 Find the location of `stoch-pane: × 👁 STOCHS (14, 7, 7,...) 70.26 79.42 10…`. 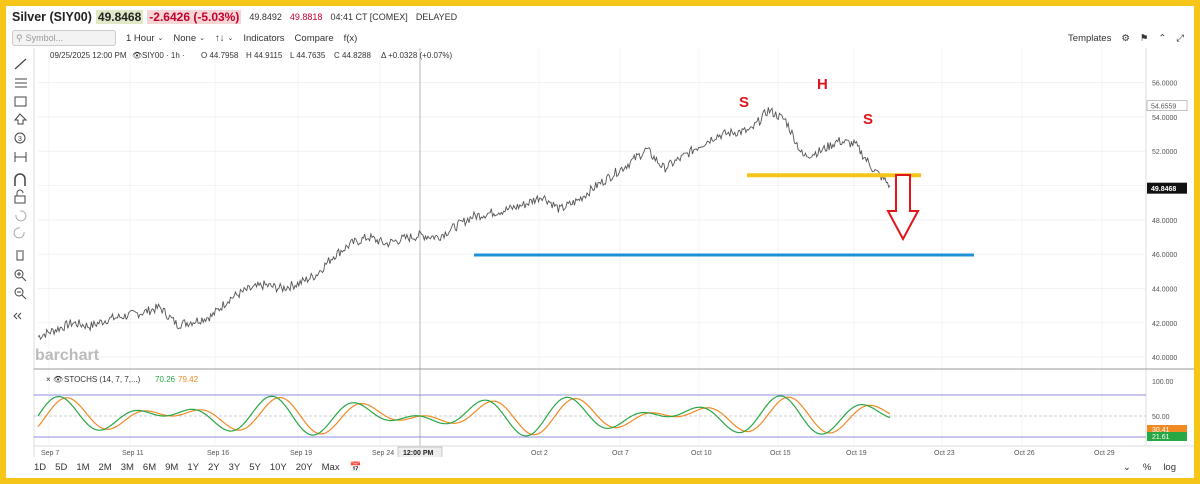

stoch-pane: × 👁 STOCHS (14, 7, 7,...) 70.26 79.42 10… is located at coordinates (610, 408).